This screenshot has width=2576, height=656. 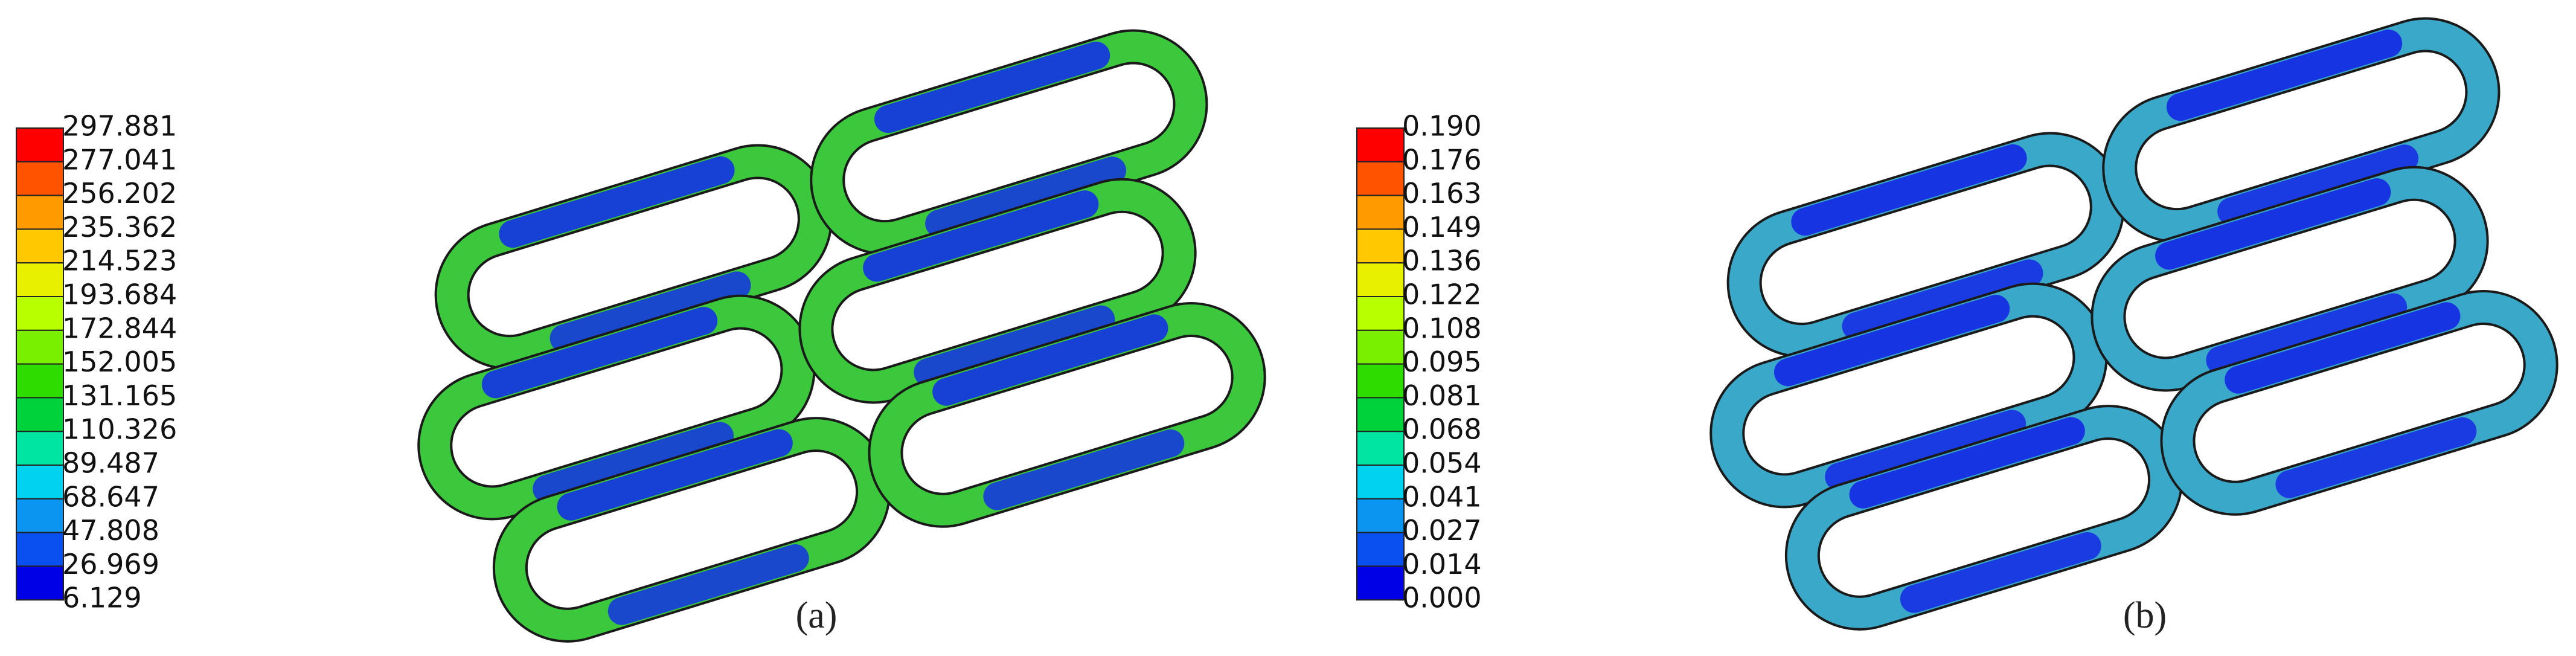 I want to click on legend-label: 0.068, so click(x=1442, y=429).